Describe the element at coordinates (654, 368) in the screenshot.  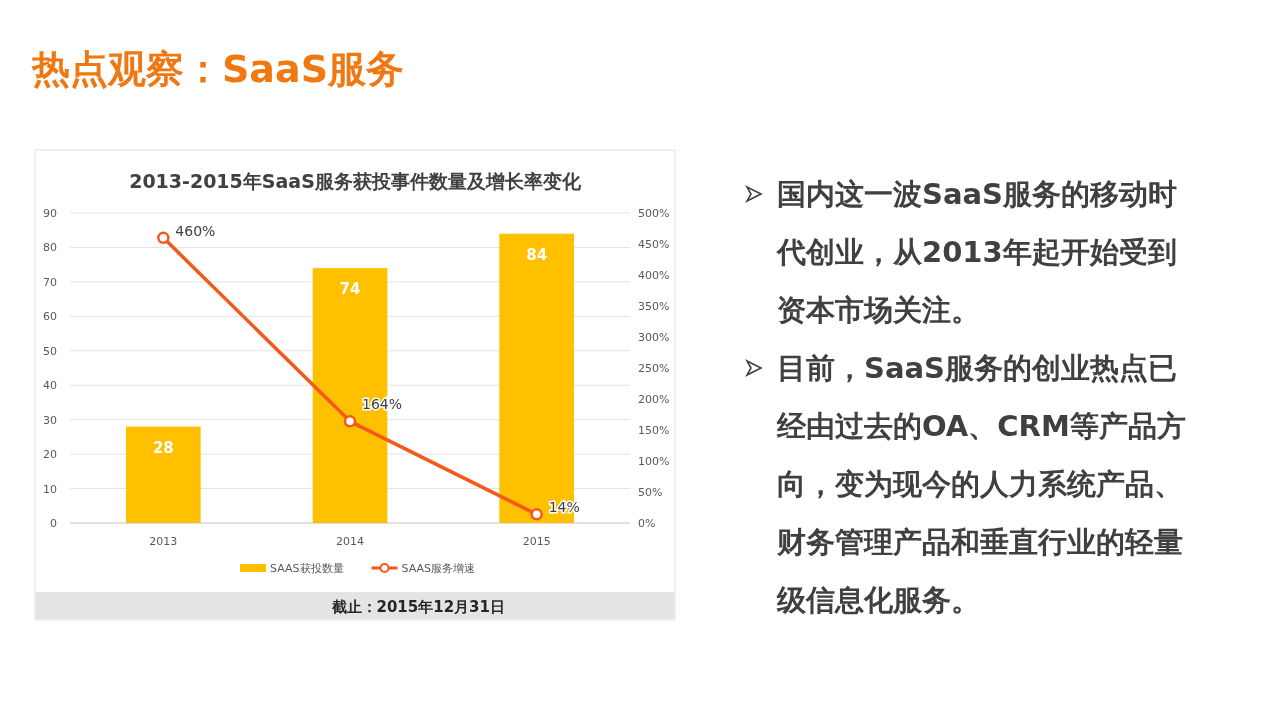
I see `y2-tick-label: 250%` at that location.